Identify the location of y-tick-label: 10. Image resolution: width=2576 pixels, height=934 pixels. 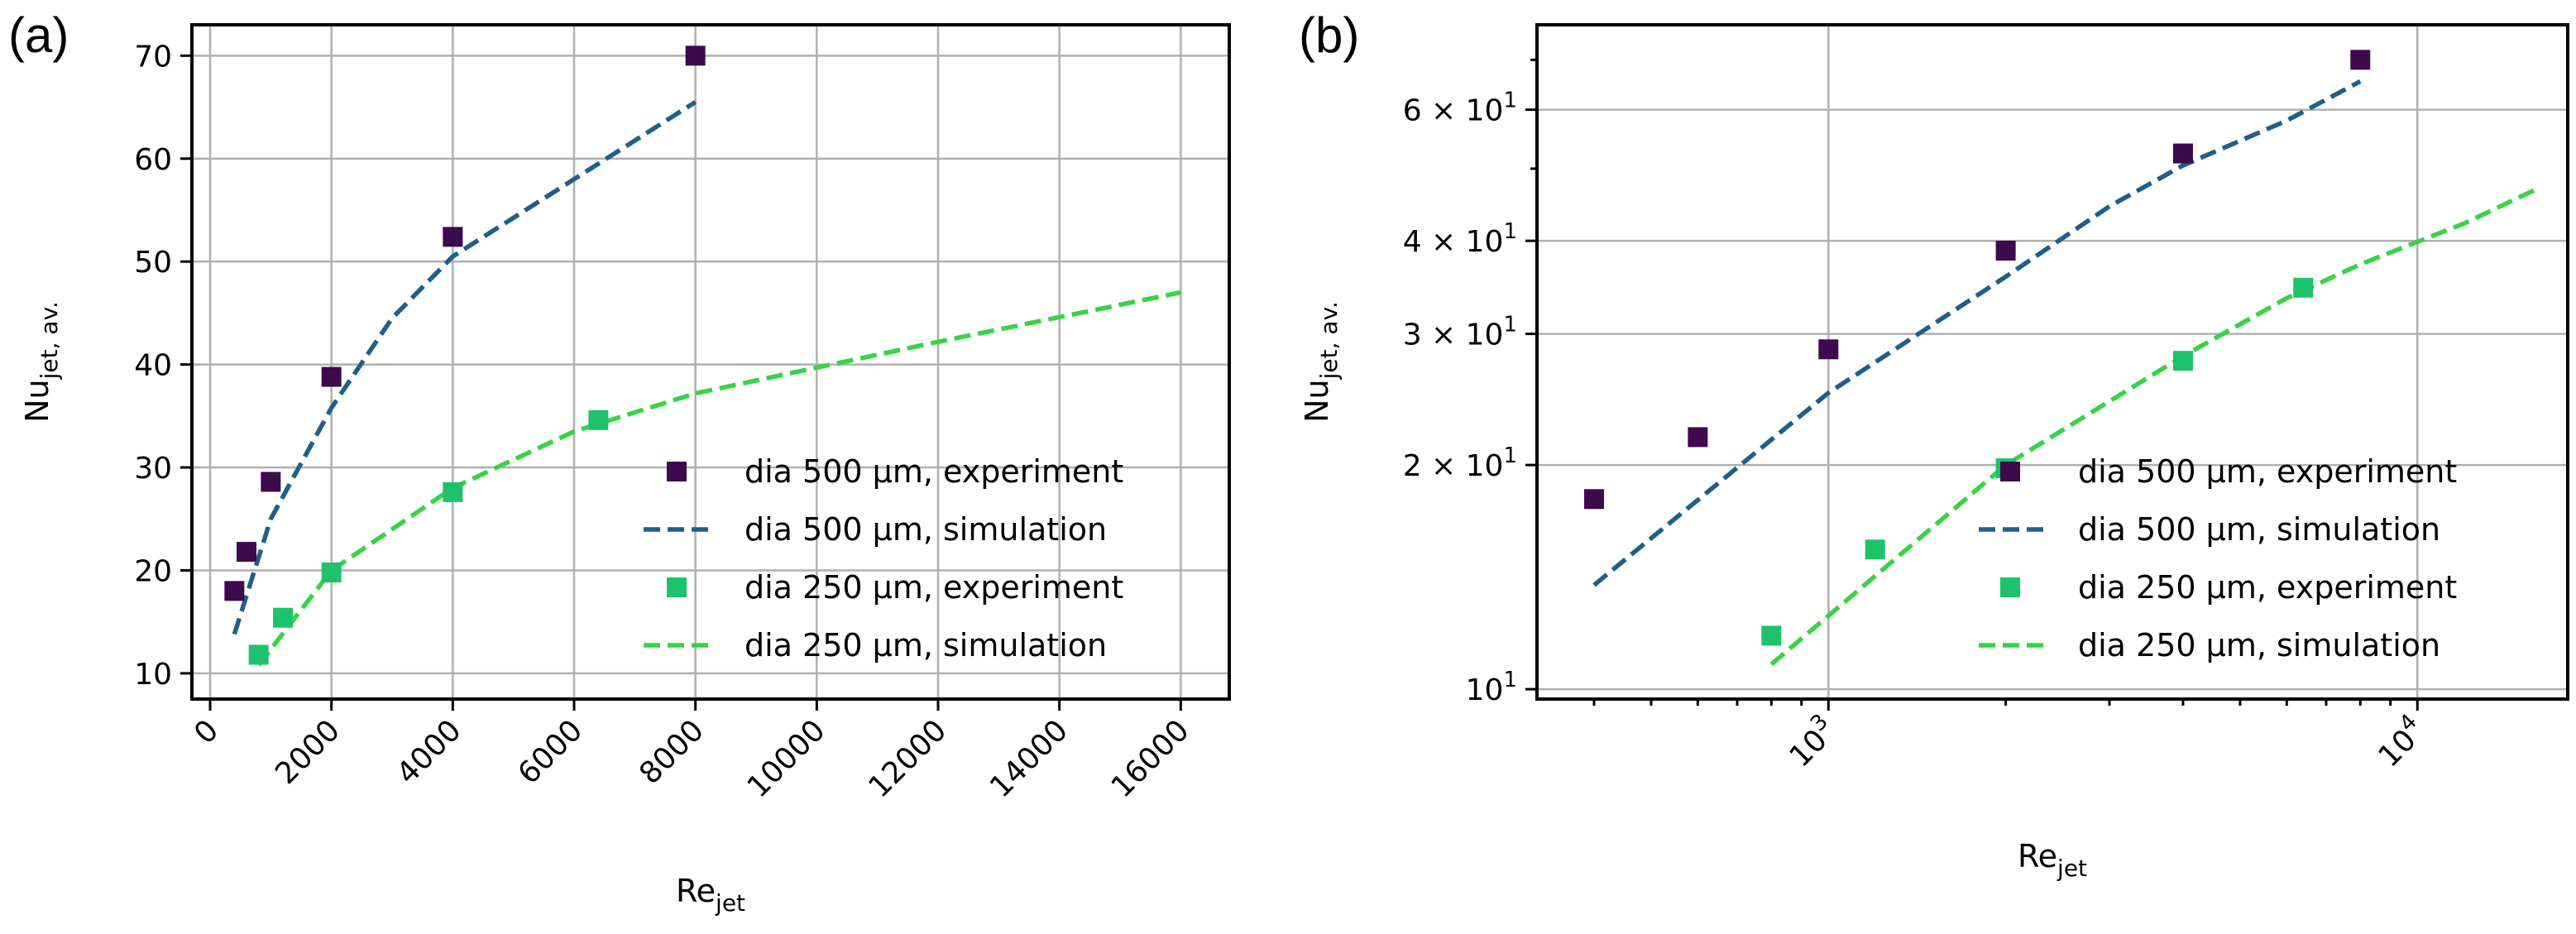
(153, 675).